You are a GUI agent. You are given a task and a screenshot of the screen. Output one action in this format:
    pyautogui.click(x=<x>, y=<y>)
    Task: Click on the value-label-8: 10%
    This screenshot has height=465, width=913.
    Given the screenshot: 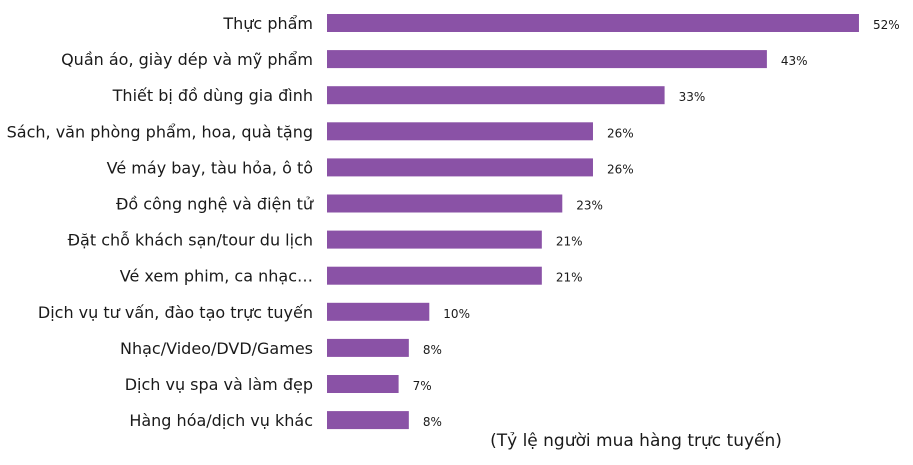 What is the action you would take?
    pyautogui.click(x=456, y=314)
    